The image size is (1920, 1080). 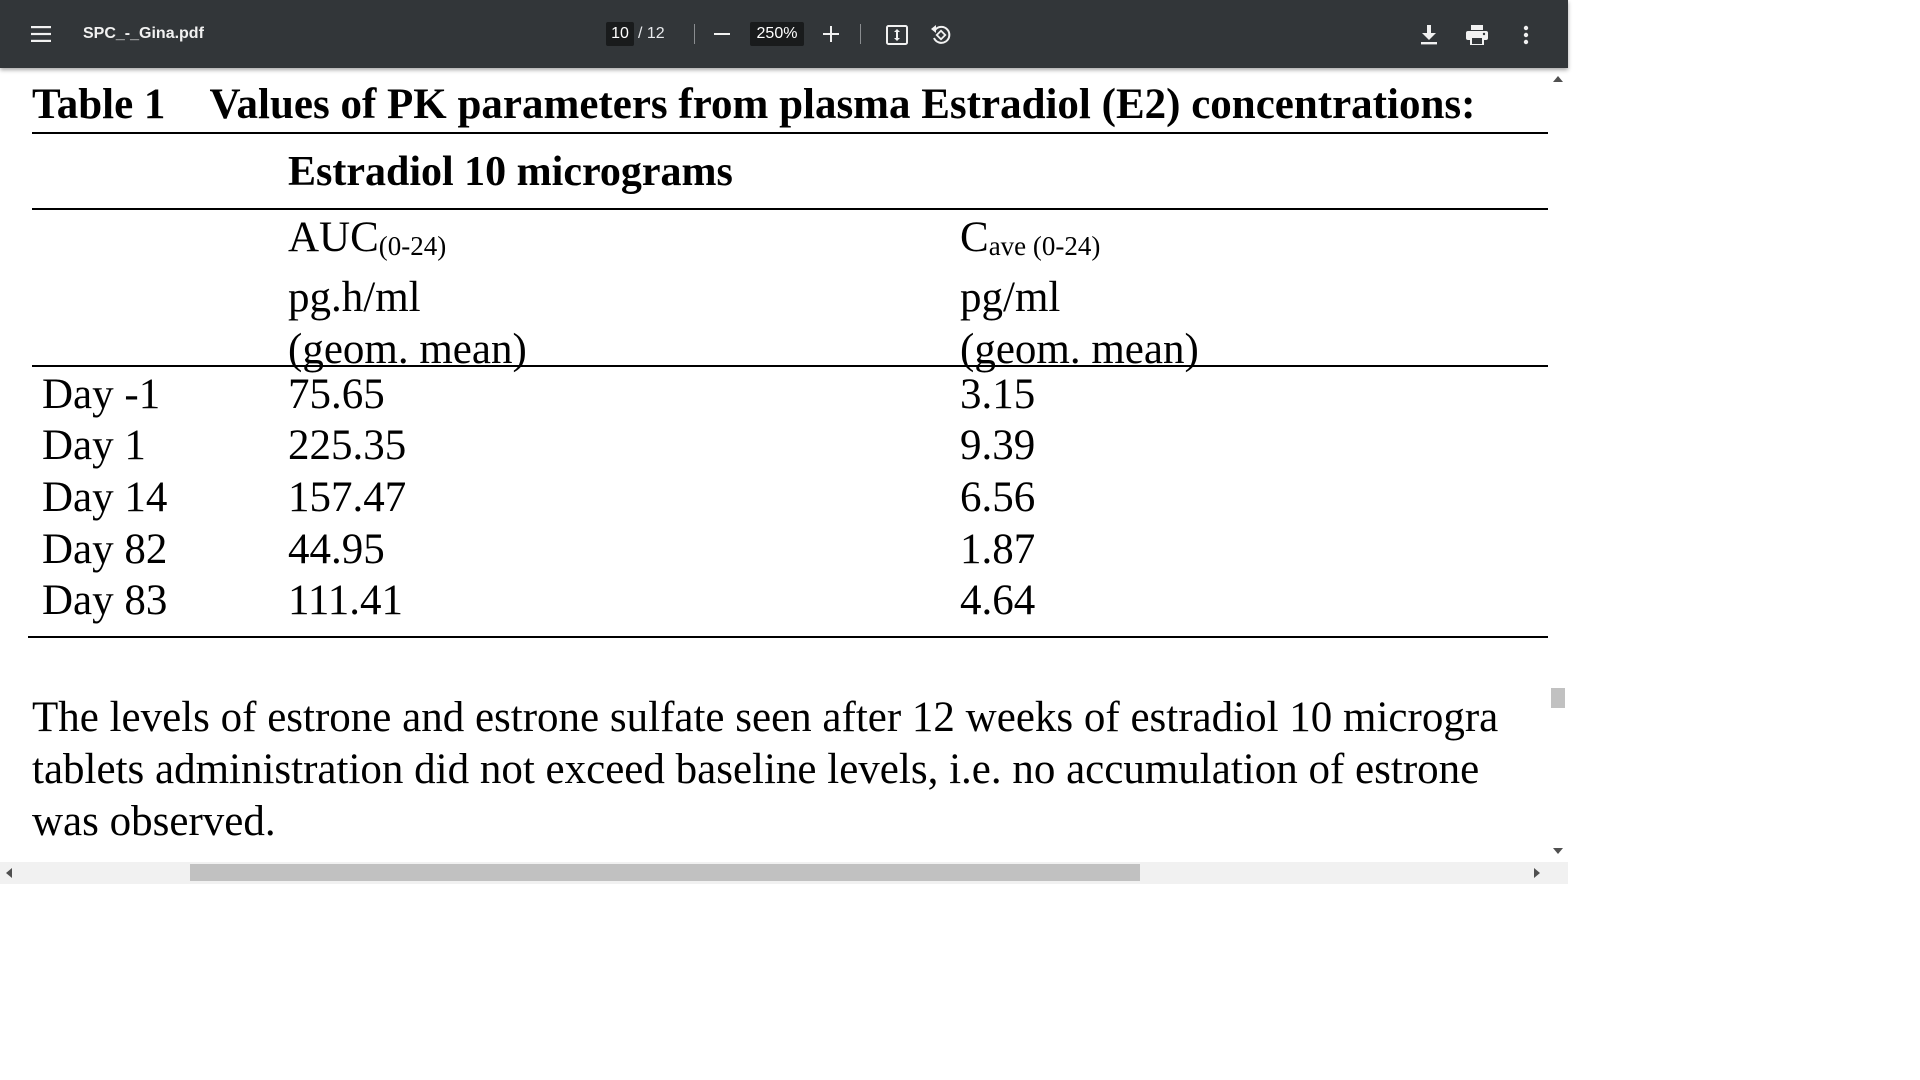 I want to click on scroll-right-arrow-icon, so click(x=1537, y=873).